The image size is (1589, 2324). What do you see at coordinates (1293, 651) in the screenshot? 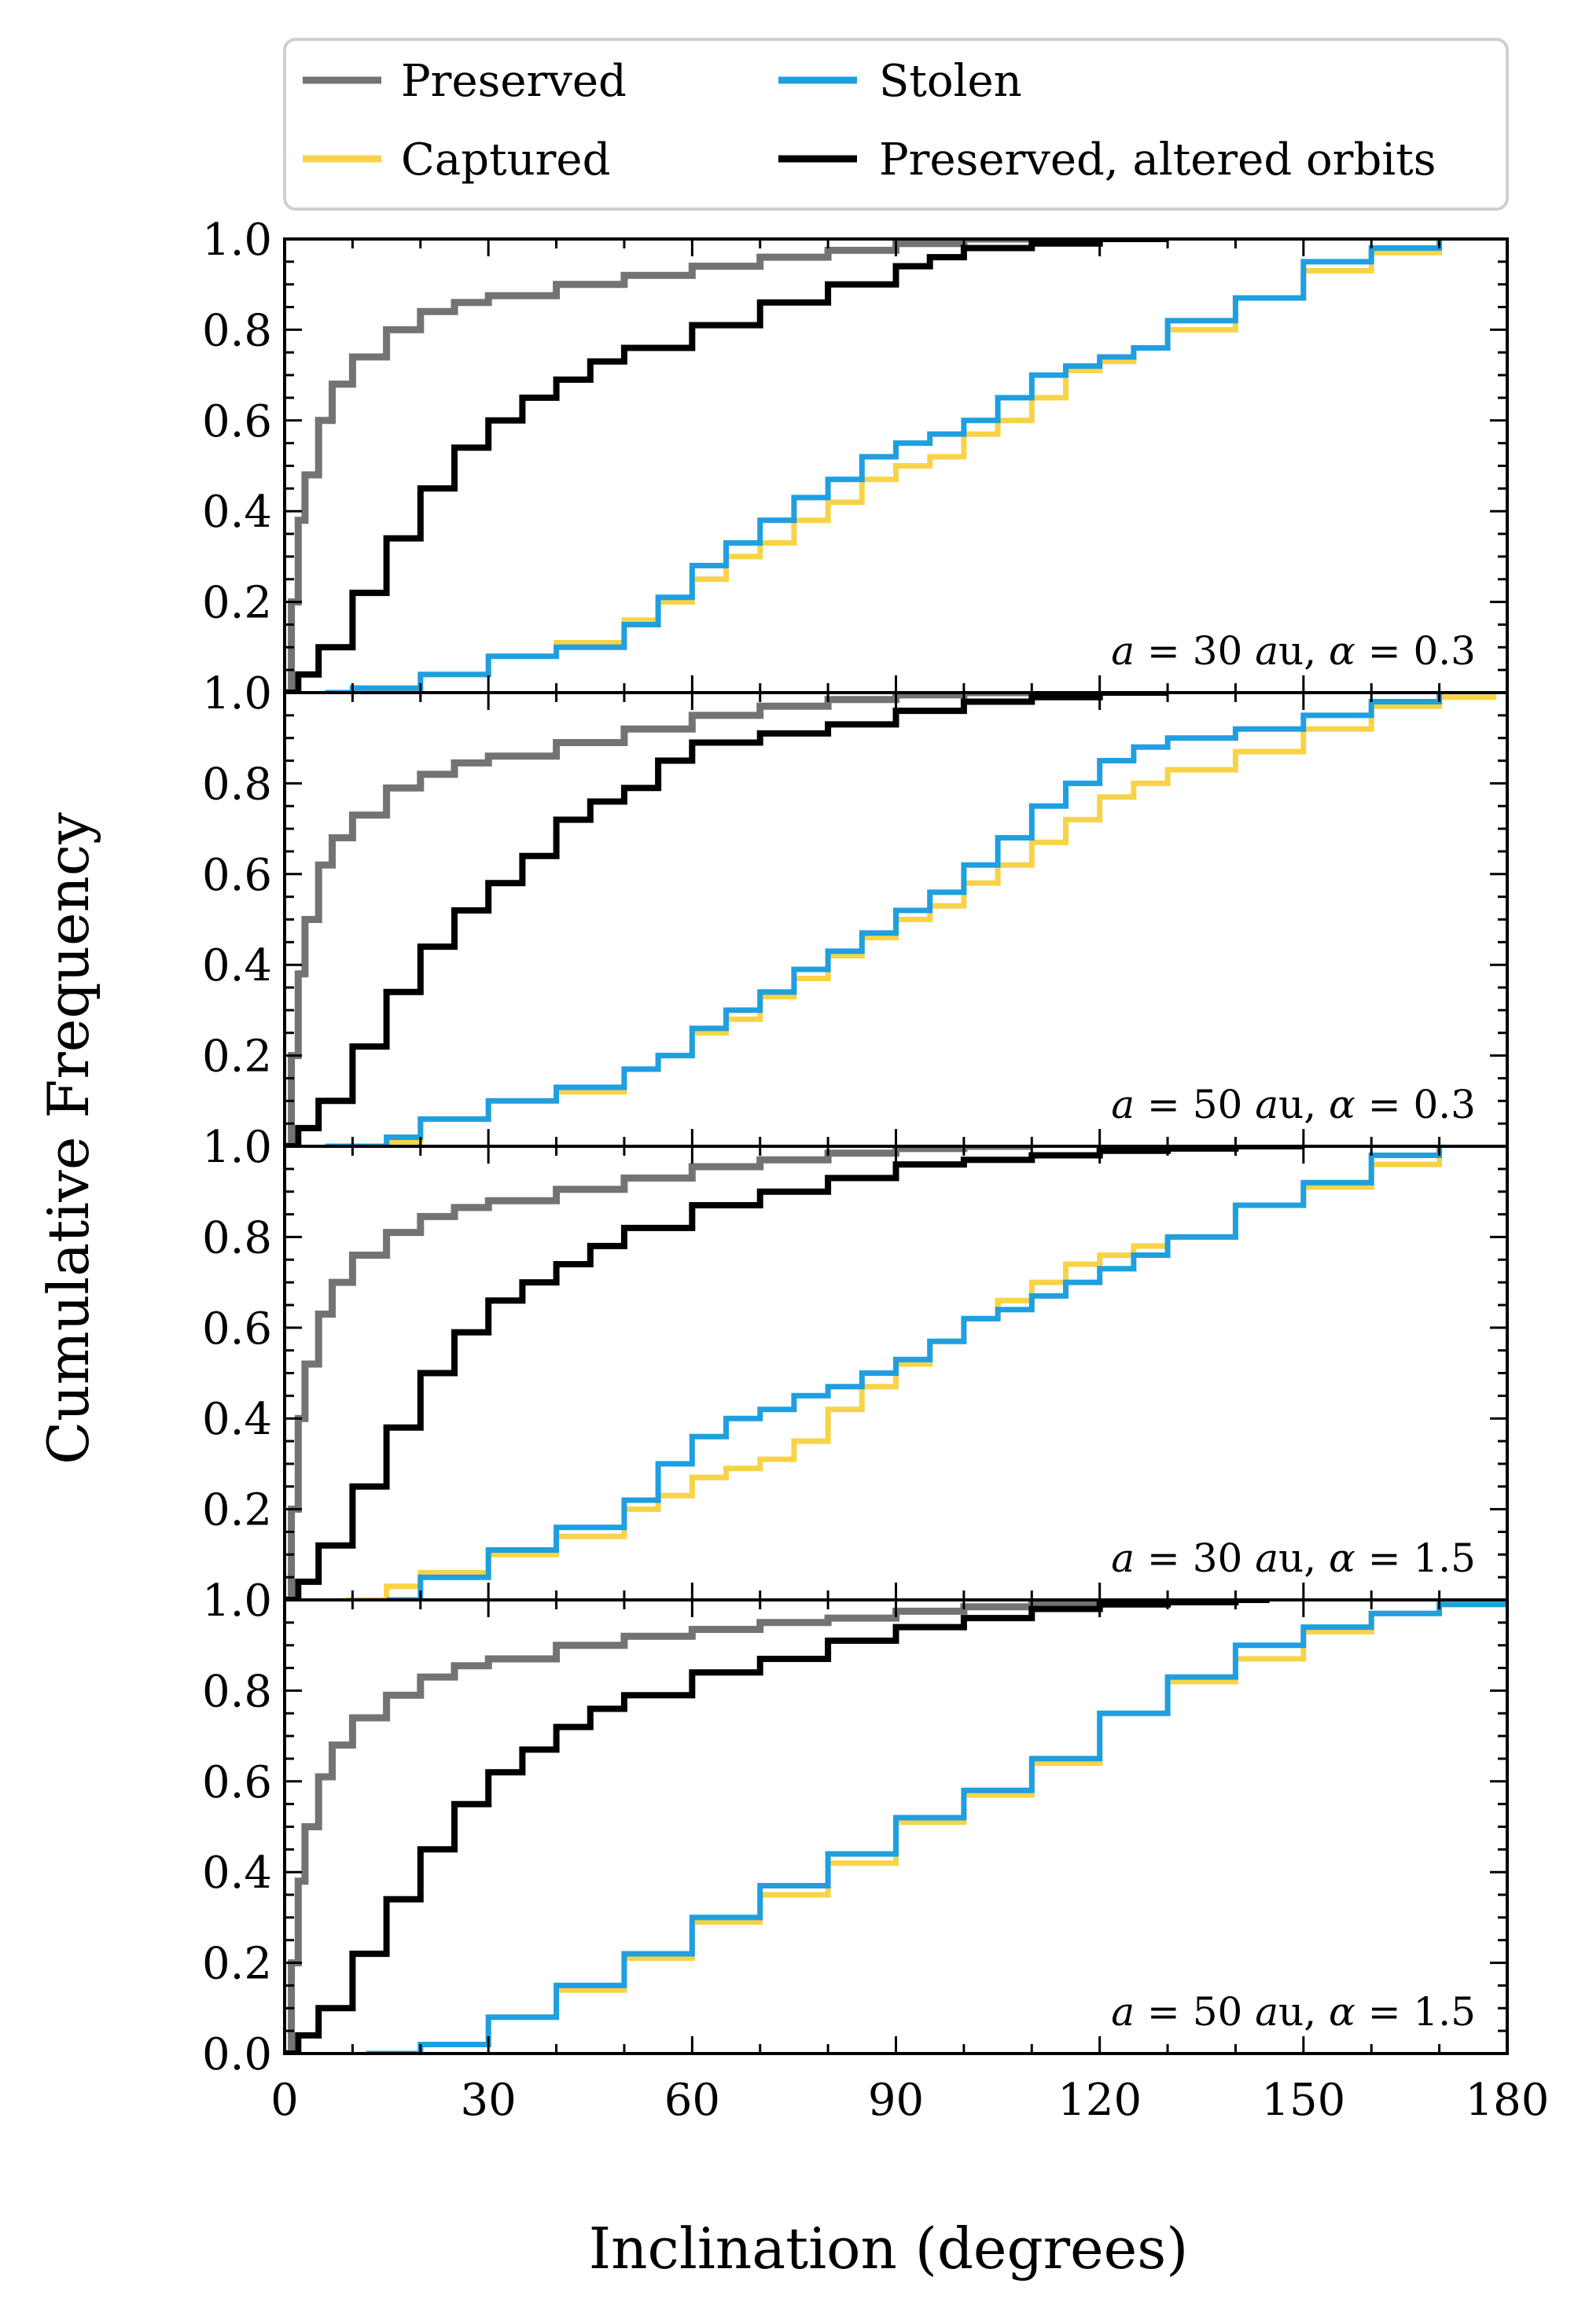
I see `panel-1-annotation: a = 30 au, α = 0.3` at bounding box center [1293, 651].